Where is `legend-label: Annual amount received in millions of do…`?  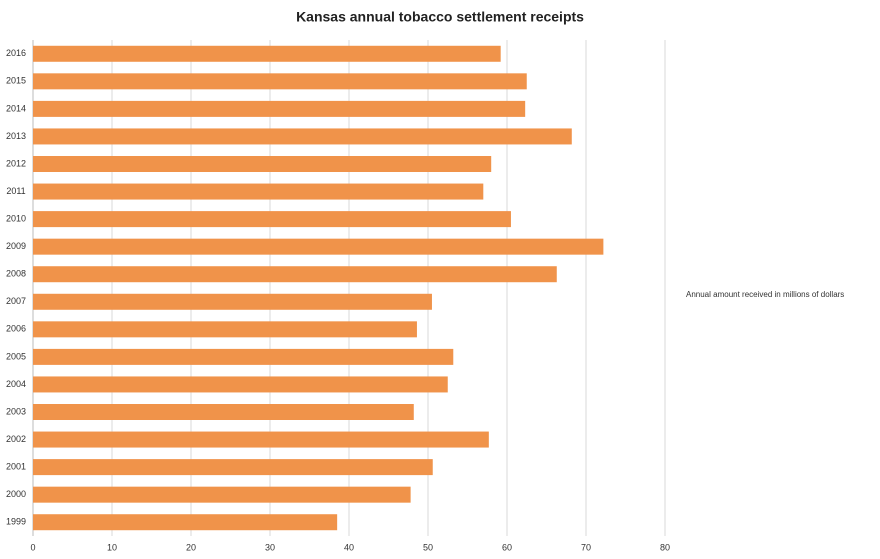
legend-label: Annual amount received in millions of do… is located at coordinates (765, 294).